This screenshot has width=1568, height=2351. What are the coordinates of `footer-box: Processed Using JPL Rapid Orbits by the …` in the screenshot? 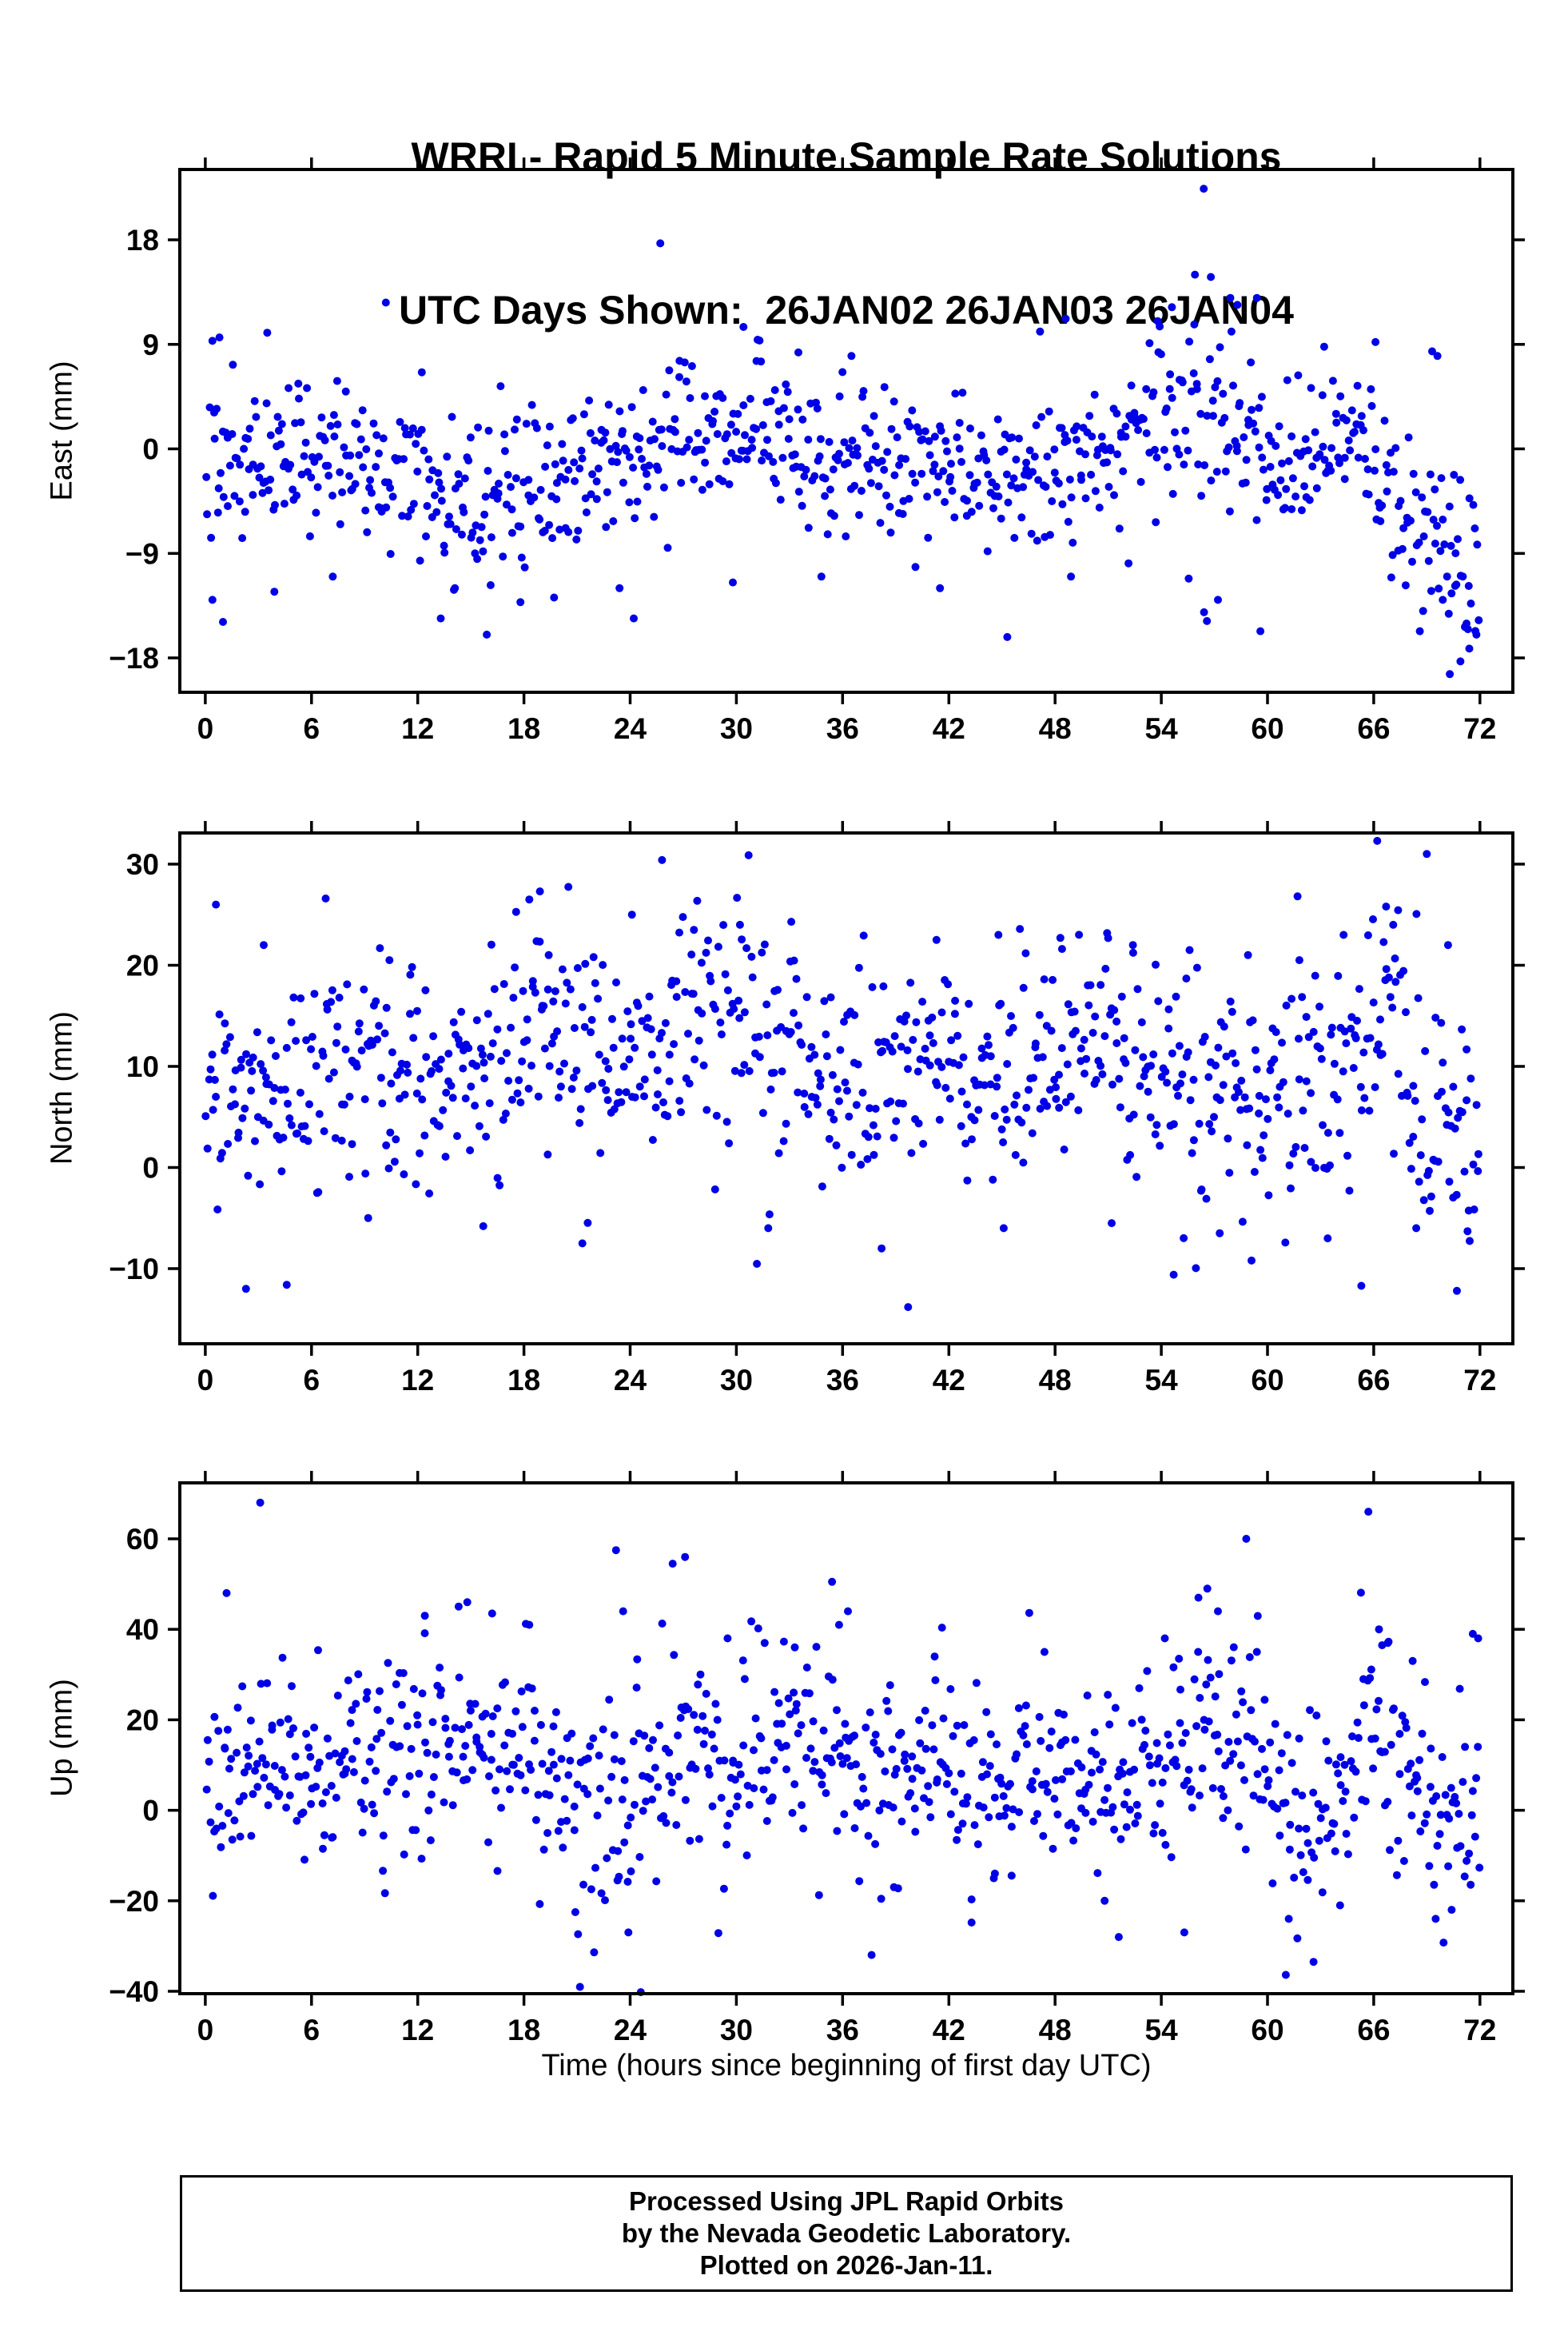 It's located at (846, 2234).